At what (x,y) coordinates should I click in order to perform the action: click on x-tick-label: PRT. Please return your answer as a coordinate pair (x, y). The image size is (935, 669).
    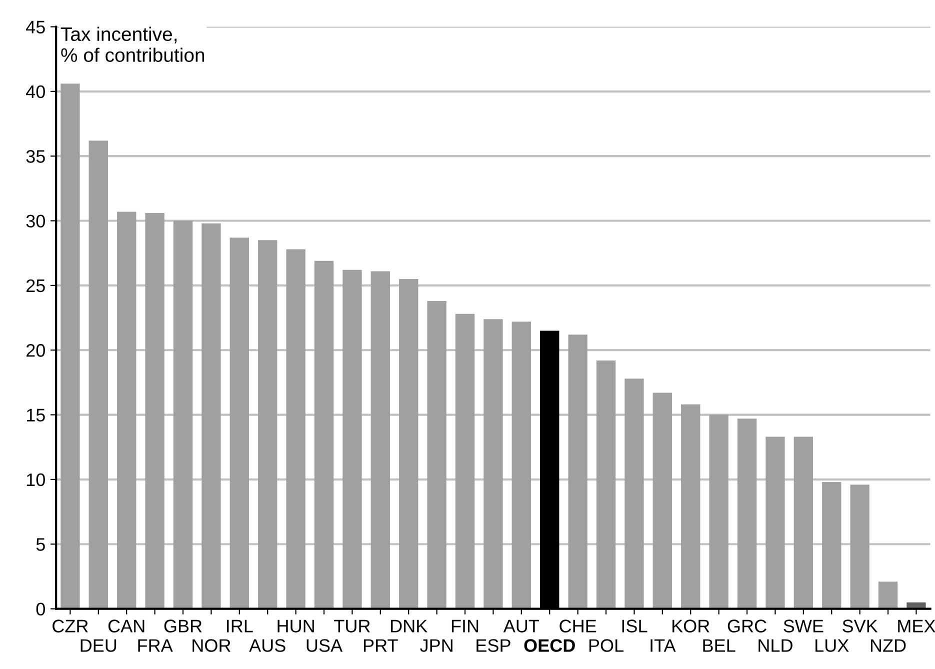
    Looking at the image, I should click on (381, 645).